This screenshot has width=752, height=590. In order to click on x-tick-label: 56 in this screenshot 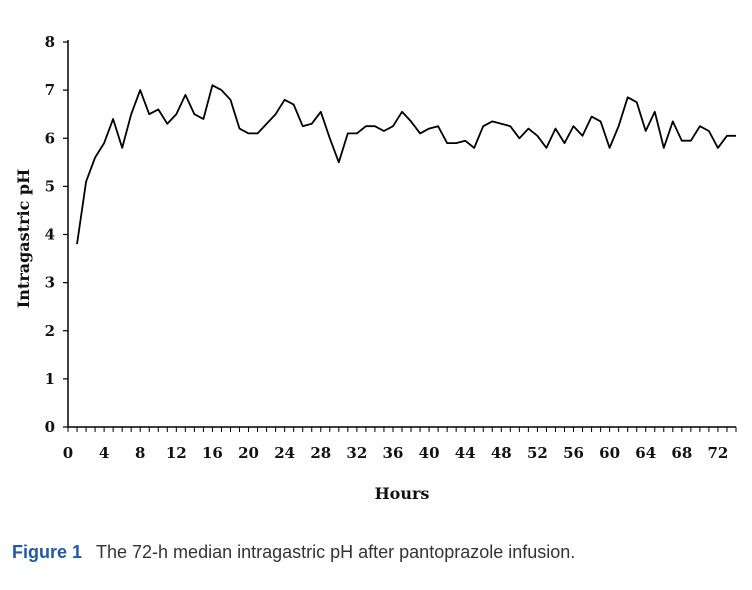, I will do `click(573, 453)`.